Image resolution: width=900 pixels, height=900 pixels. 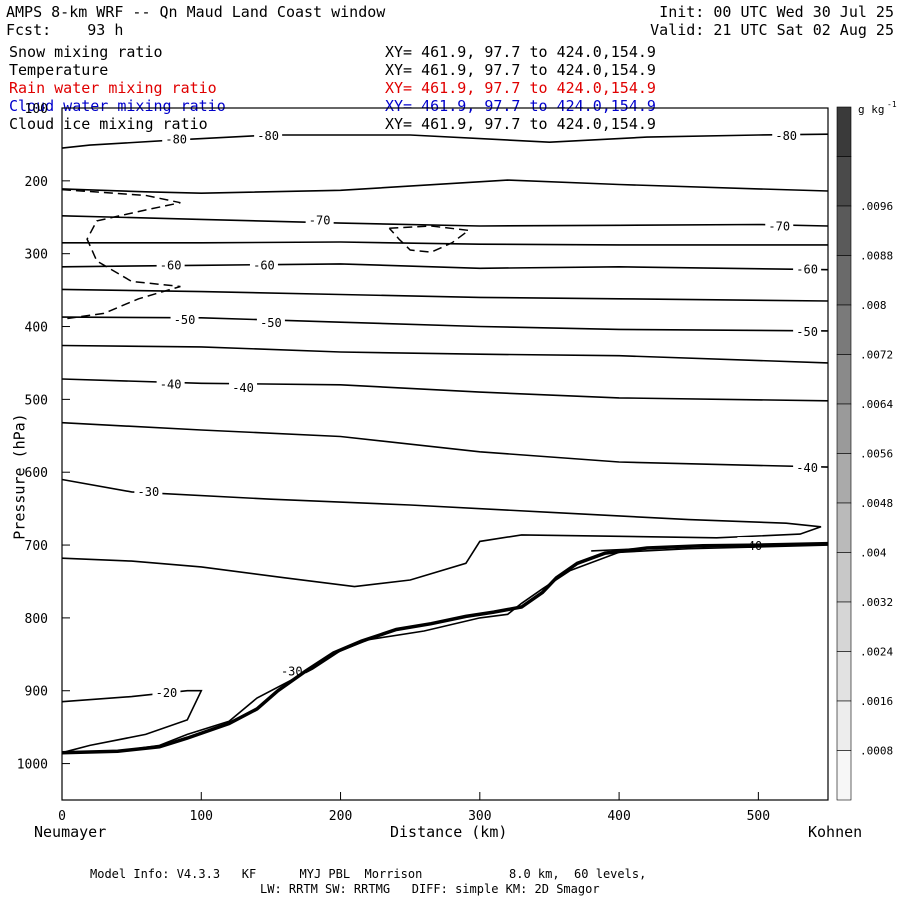 I want to click on x-tick-label: 100, so click(x=201, y=816).